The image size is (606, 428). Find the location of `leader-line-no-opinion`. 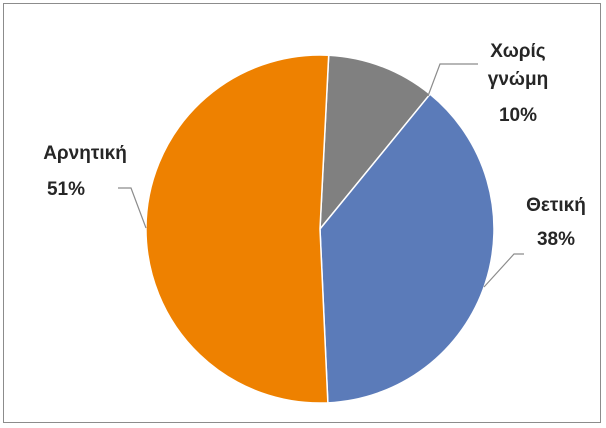

leader-line-no-opinion is located at coordinates (452, 80).